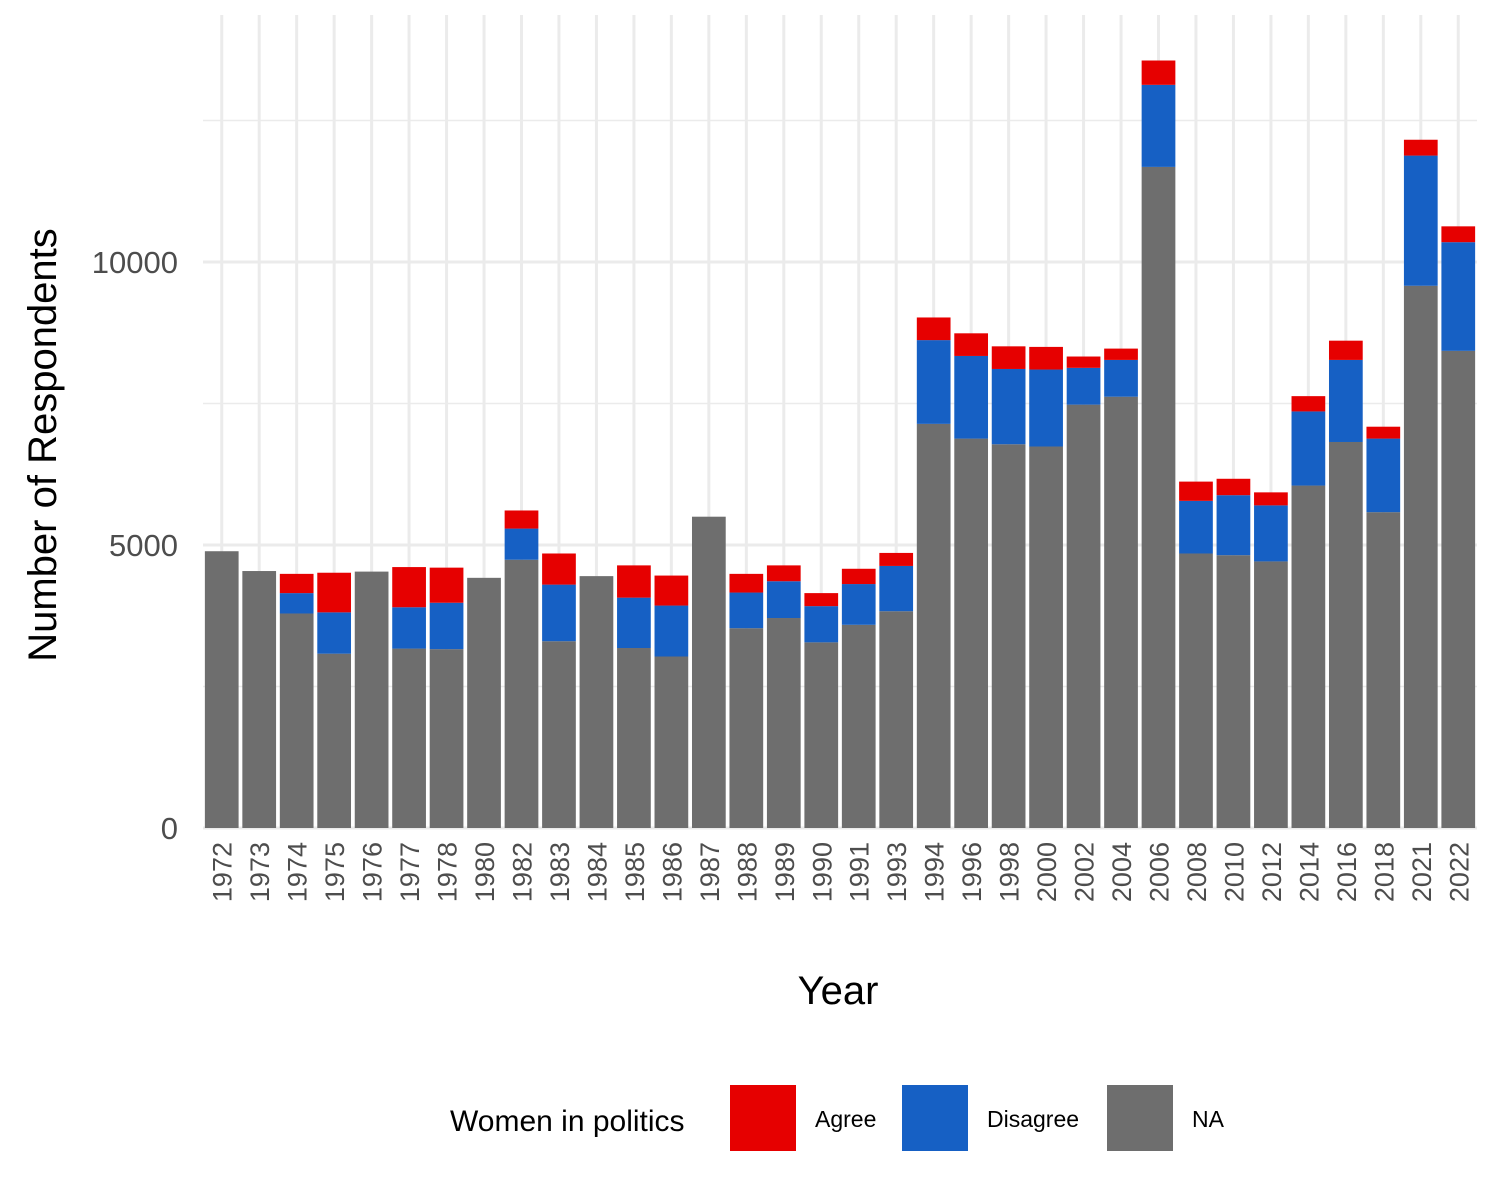  What do you see at coordinates (521, 519) in the screenshot?
I see `bar-agree-1982` at bounding box center [521, 519].